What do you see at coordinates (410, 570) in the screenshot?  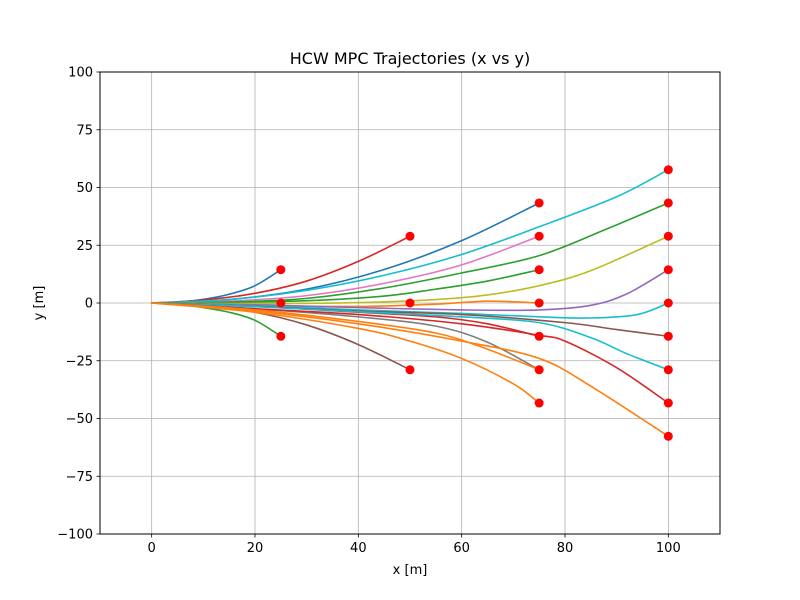 I see `x-axis-label: x [m]` at bounding box center [410, 570].